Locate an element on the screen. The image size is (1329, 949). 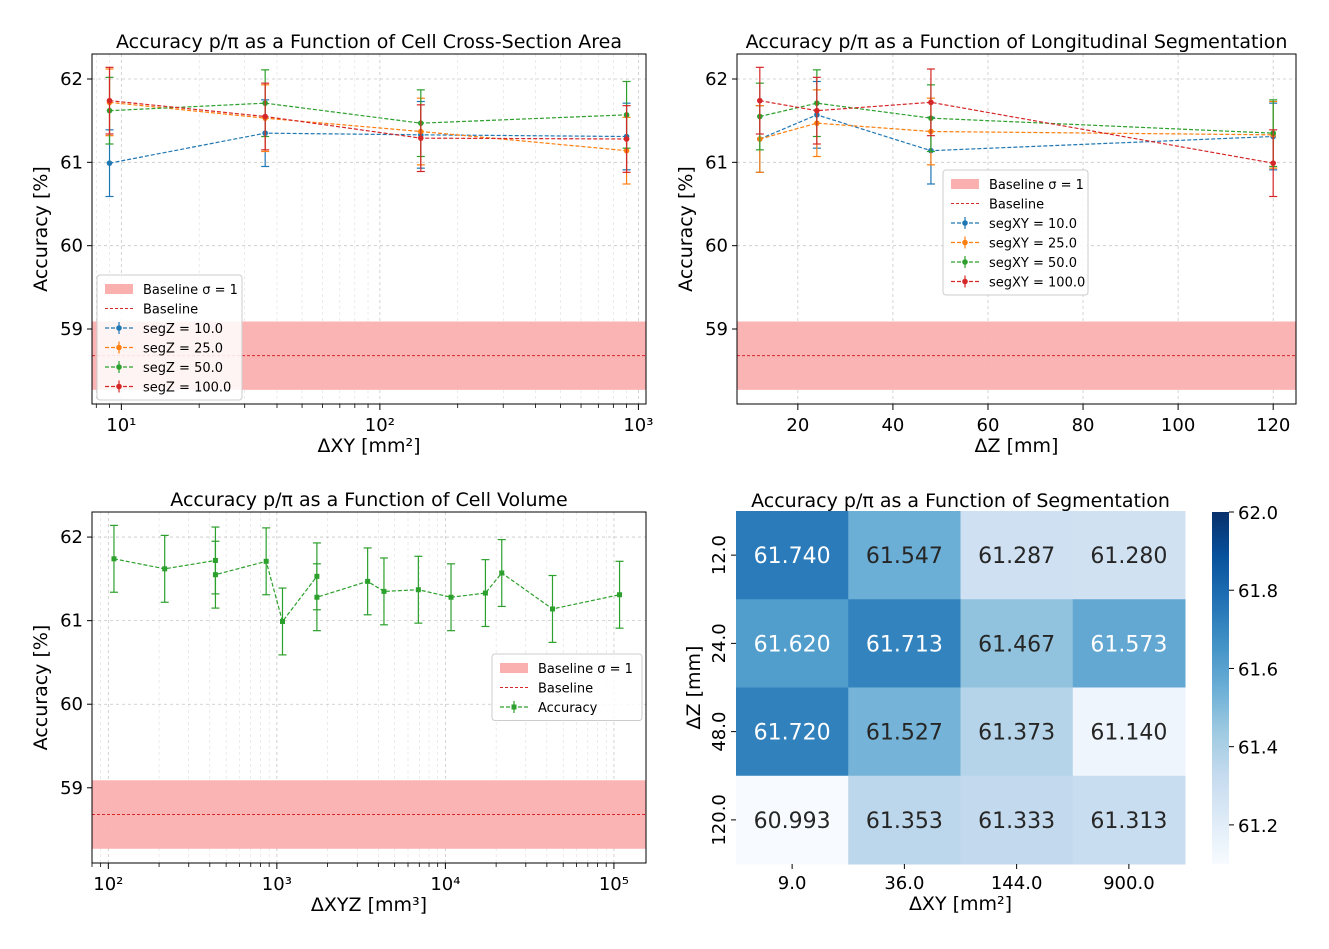
legend-label: segZ = 10.0 is located at coordinates (183, 329).